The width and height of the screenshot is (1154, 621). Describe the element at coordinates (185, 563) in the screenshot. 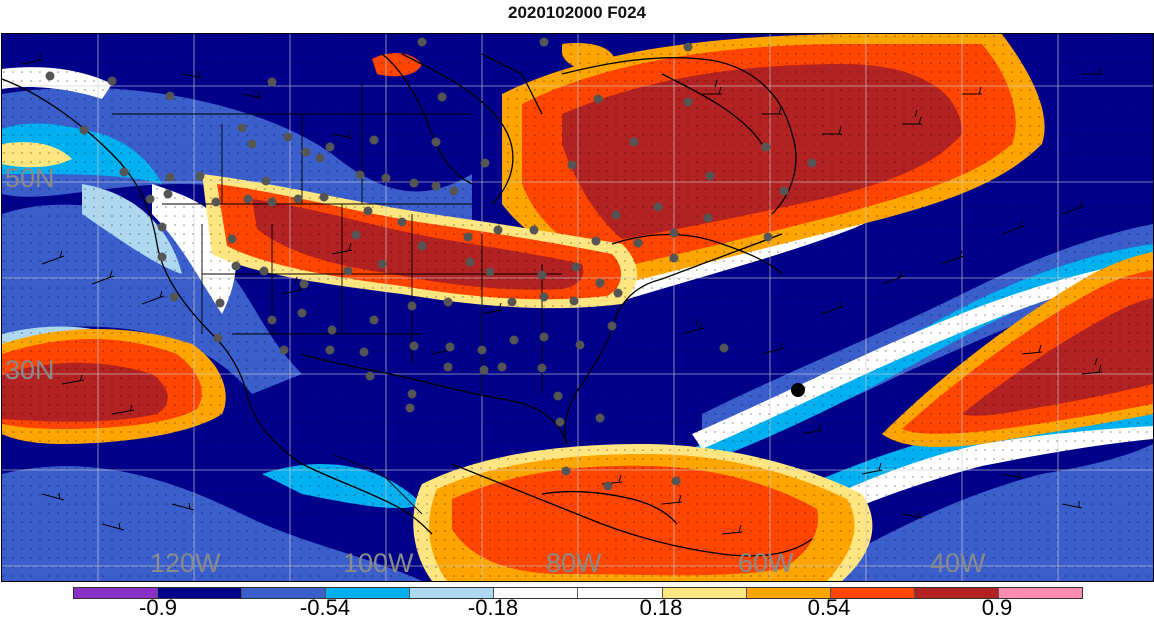

I see `lon-label-120w: 120W` at that location.